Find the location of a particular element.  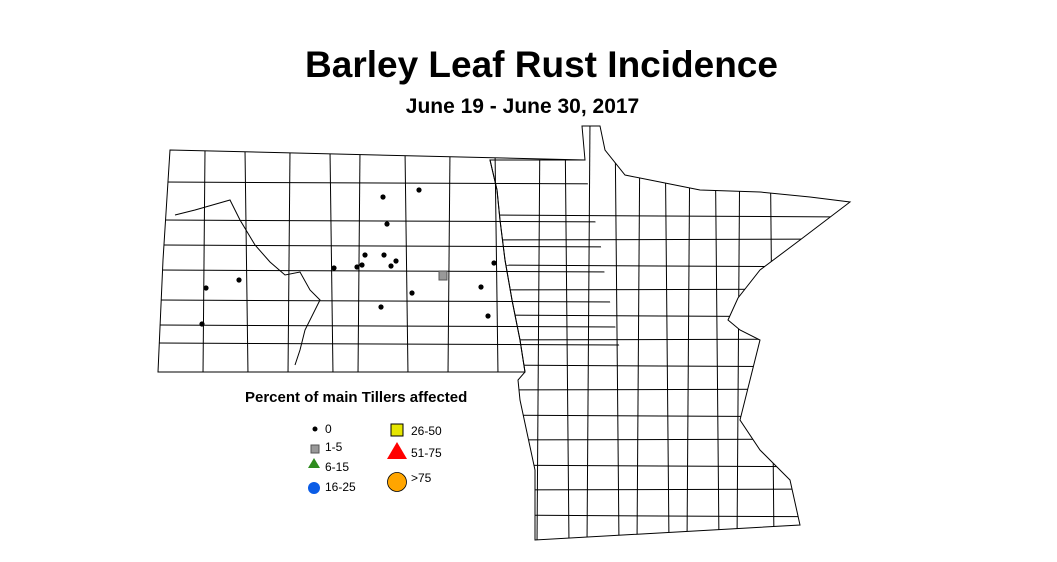

map-title: Barley Leaf Rust Incidence is located at coordinates (541, 64).